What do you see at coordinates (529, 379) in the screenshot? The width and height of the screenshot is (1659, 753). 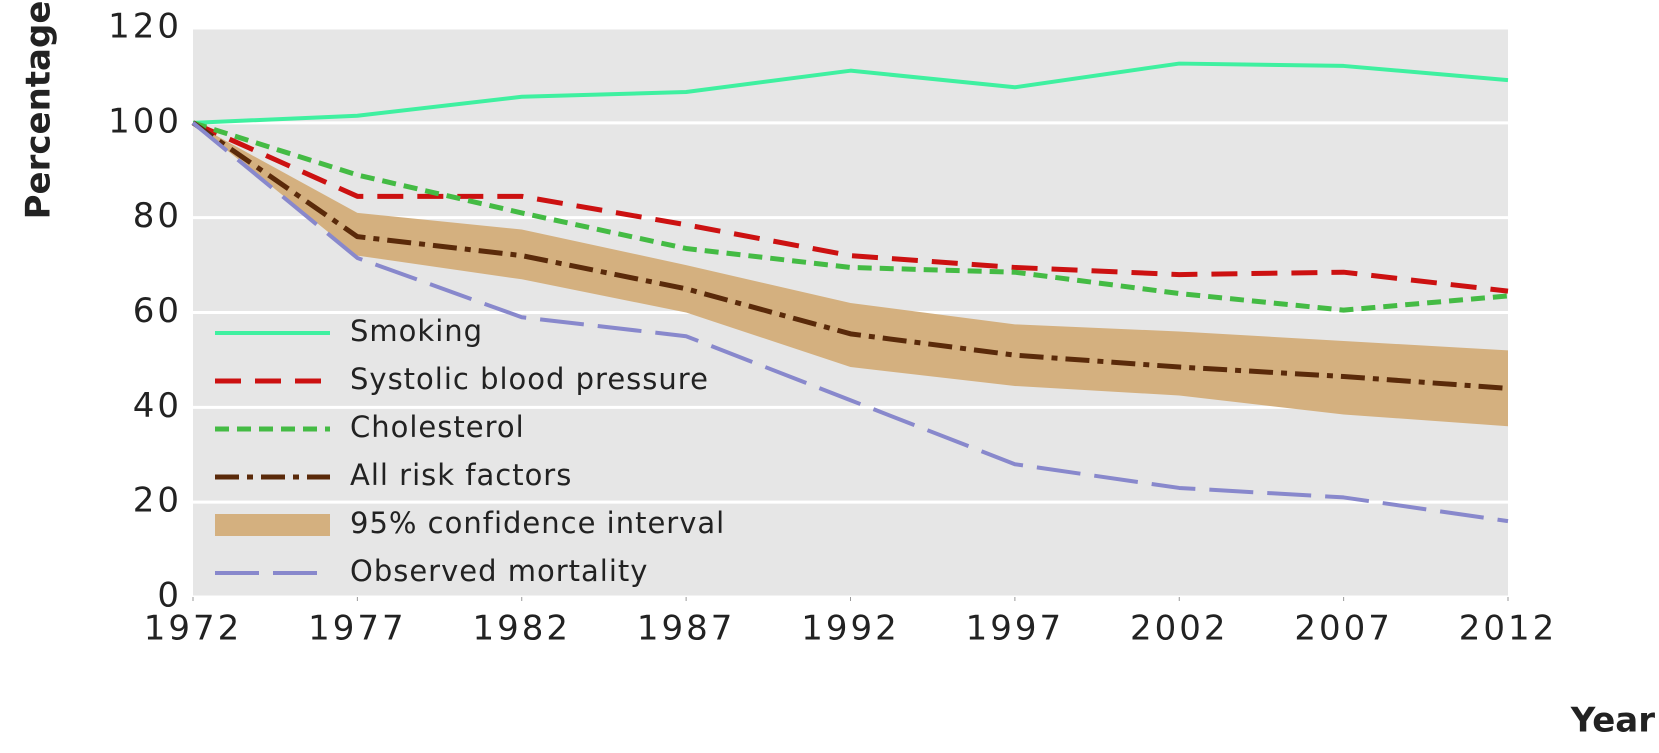 I see `legend-label: Systolic blood pressure` at bounding box center [529, 379].